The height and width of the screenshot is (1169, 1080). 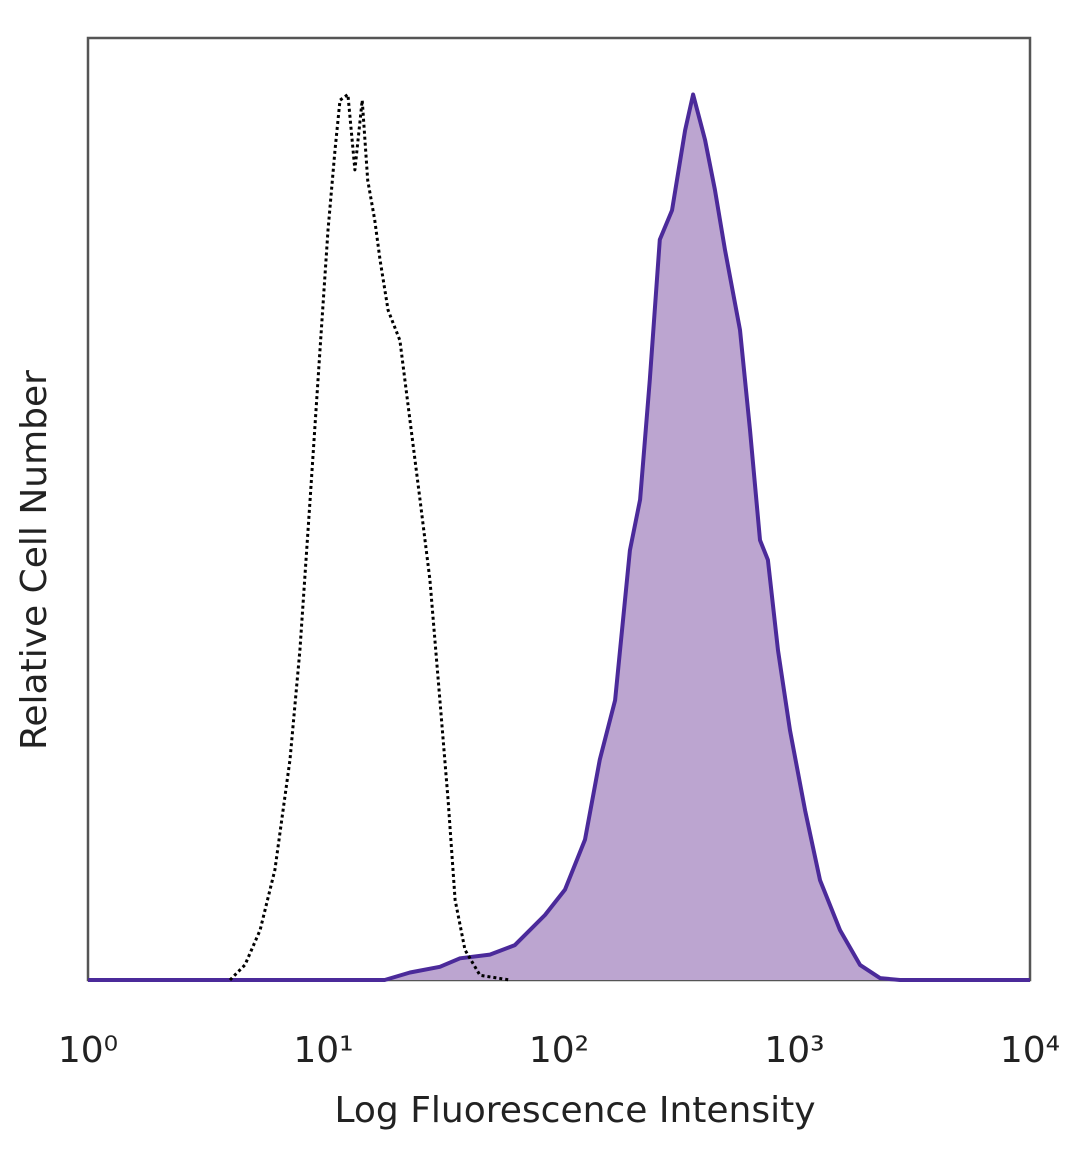 What do you see at coordinates (1030, 1050) in the screenshot?
I see `x-tick-label: 10⁴` at bounding box center [1030, 1050].